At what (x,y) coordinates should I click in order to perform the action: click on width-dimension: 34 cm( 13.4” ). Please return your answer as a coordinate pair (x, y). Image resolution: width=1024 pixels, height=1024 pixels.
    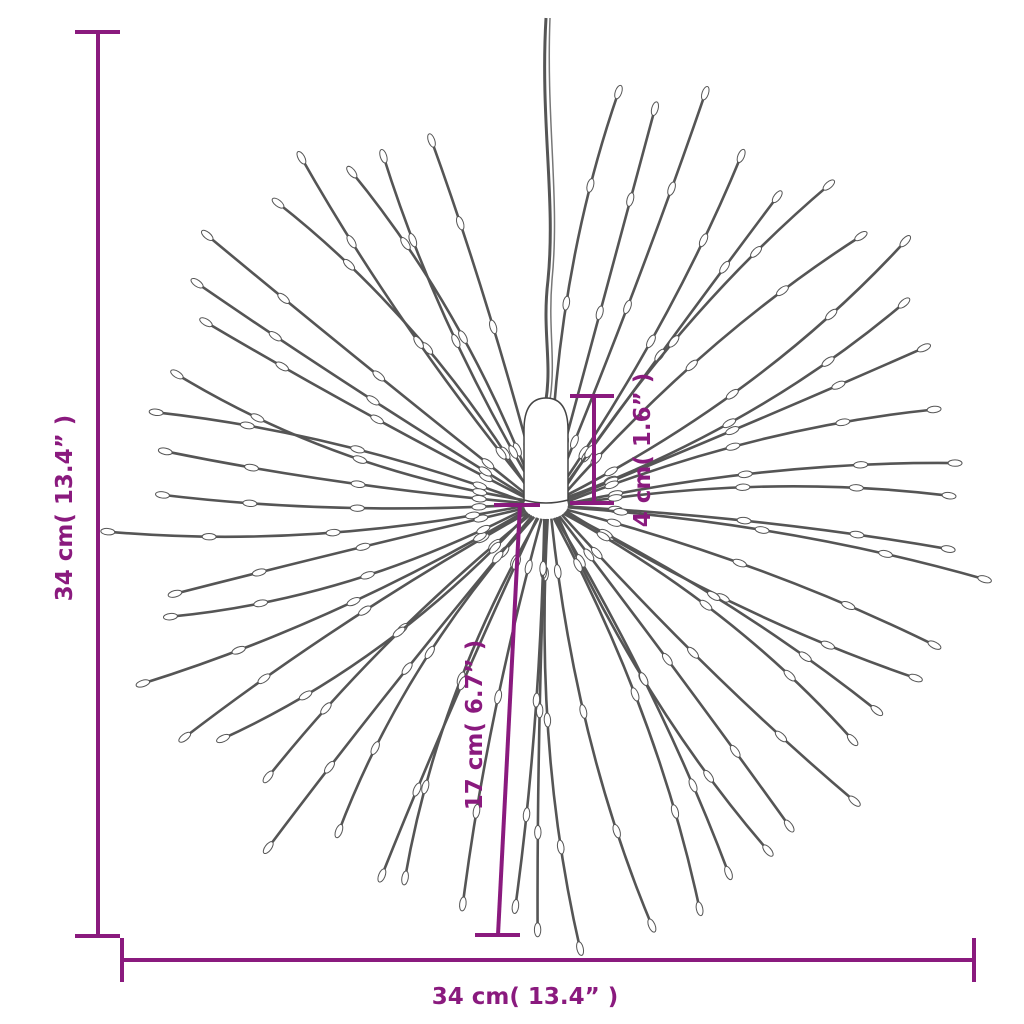
    Looking at the image, I should click on (548, 974).